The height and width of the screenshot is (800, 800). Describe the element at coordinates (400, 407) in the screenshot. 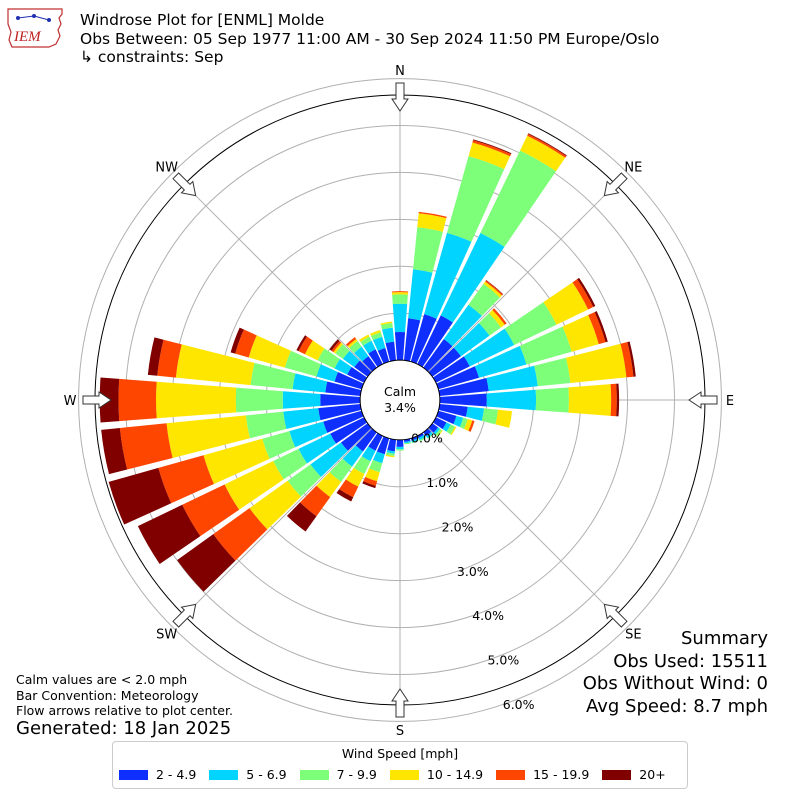

I see `calm-percent: 3.4%` at that location.